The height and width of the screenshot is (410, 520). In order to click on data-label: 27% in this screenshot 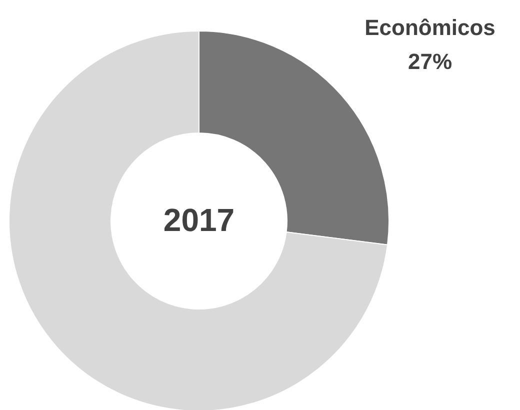, I will do `click(430, 61)`.